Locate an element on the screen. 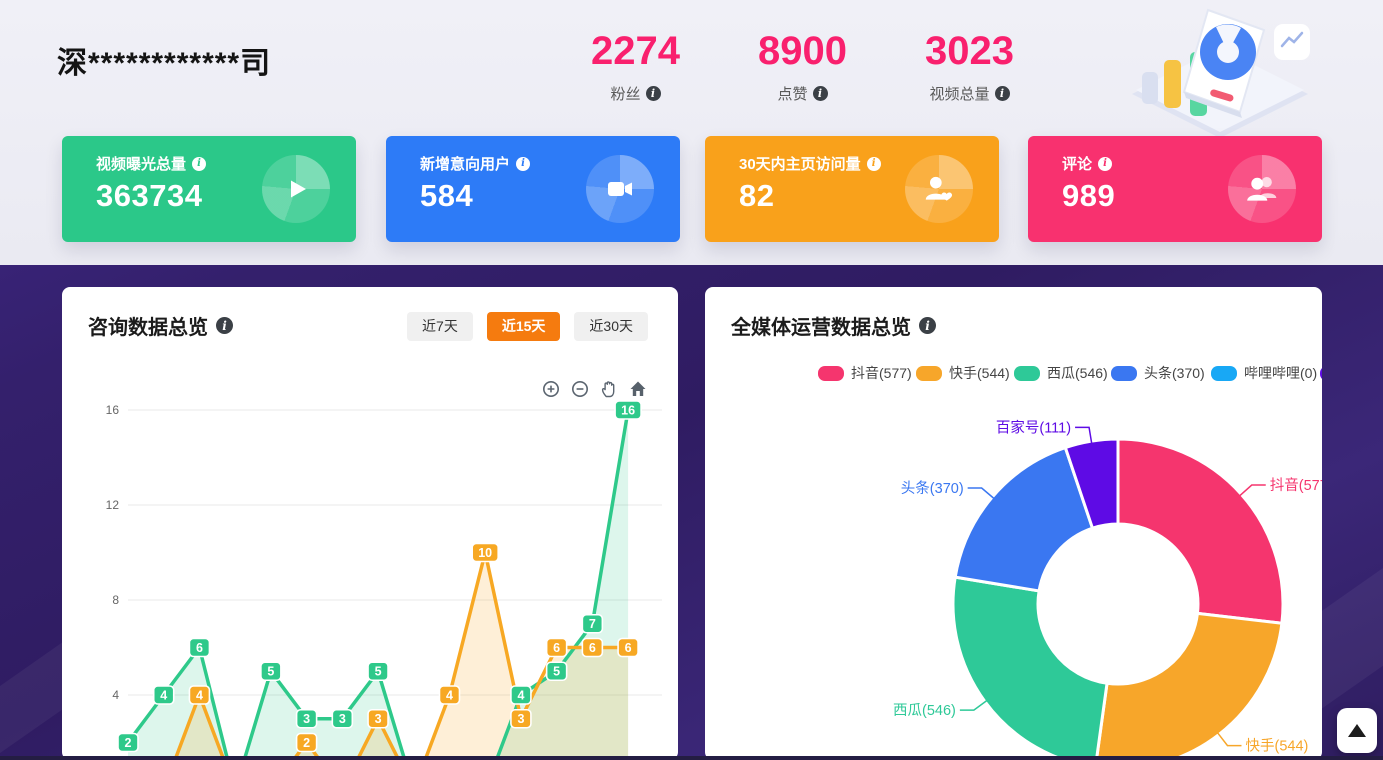 This screenshot has height=760, width=1383. legend-item: 抖音(577) is located at coordinates (865, 373).